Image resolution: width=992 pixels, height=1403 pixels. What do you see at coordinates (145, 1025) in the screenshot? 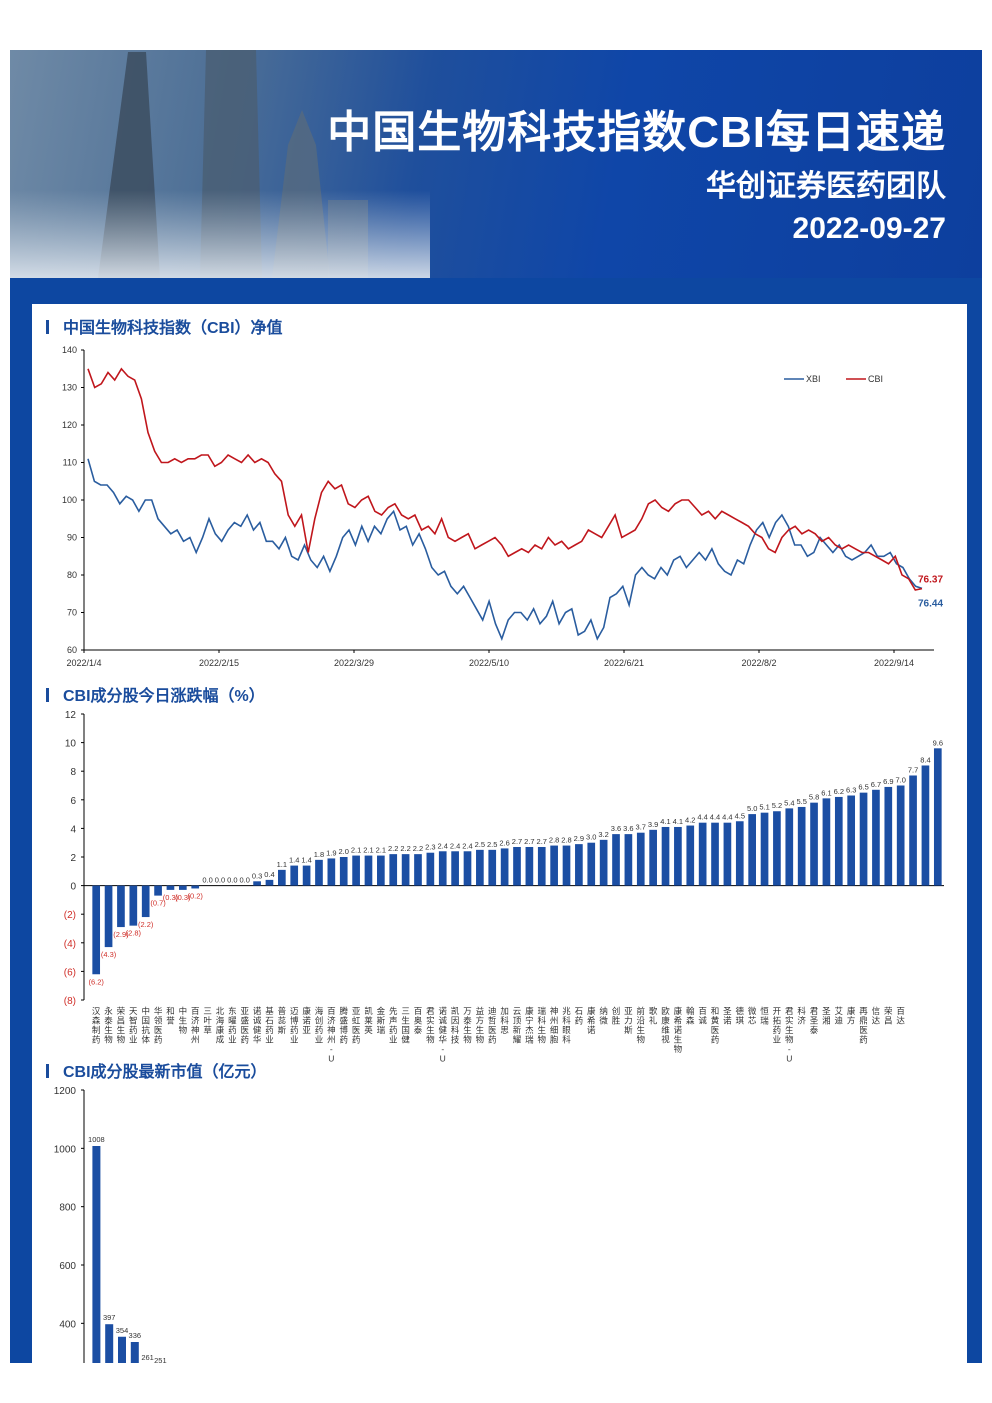
I see `category-label: 中国抗体` at bounding box center [145, 1025].